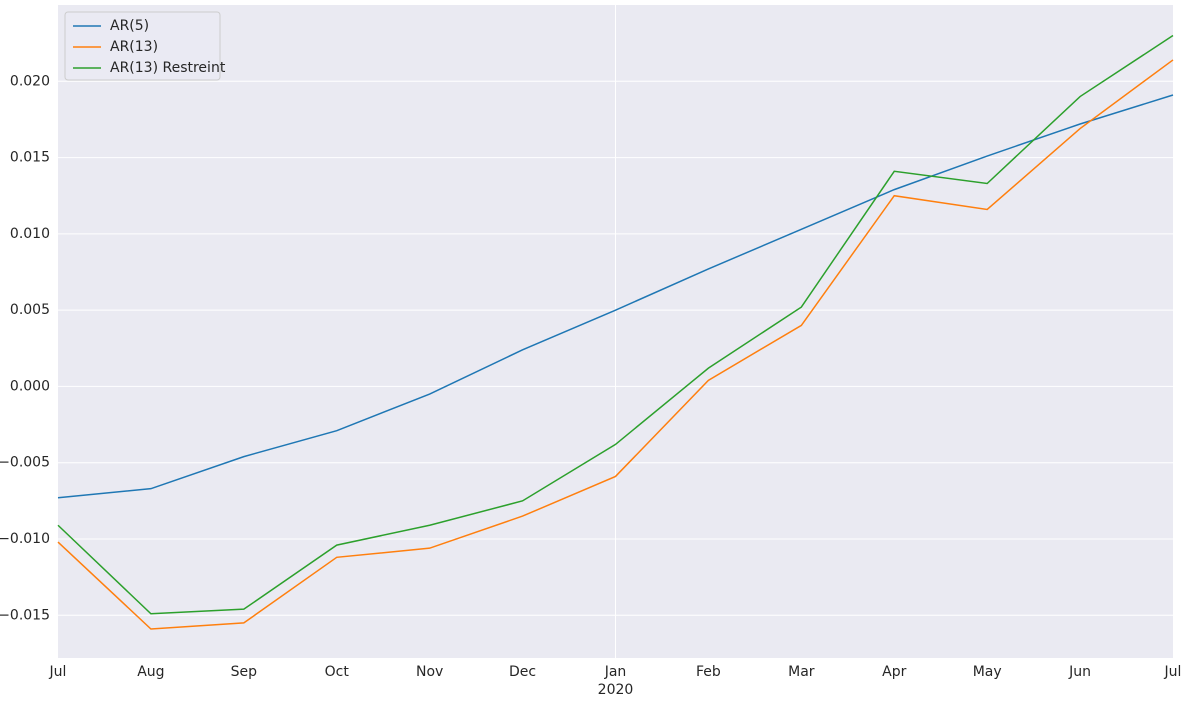 The image size is (1189, 707). I want to click on x-tick-label: Mar, so click(801, 672).